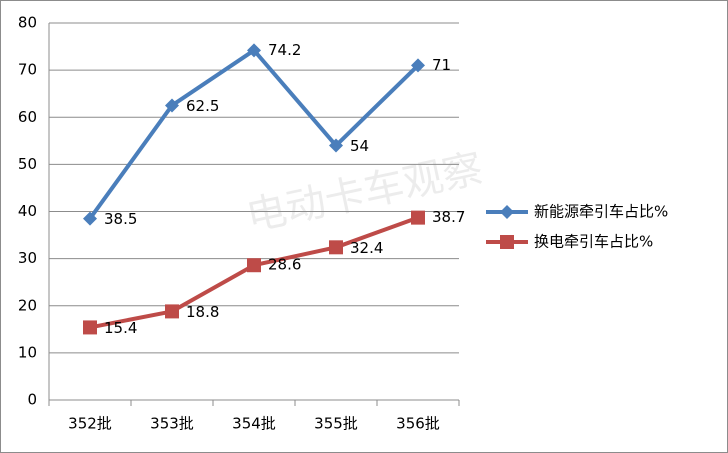 The height and width of the screenshot is (453, 728). What do you see at coordinates (27, 305) in the screenshot?
I see `y-tick-label: 20` at bounding box center [27, 305].